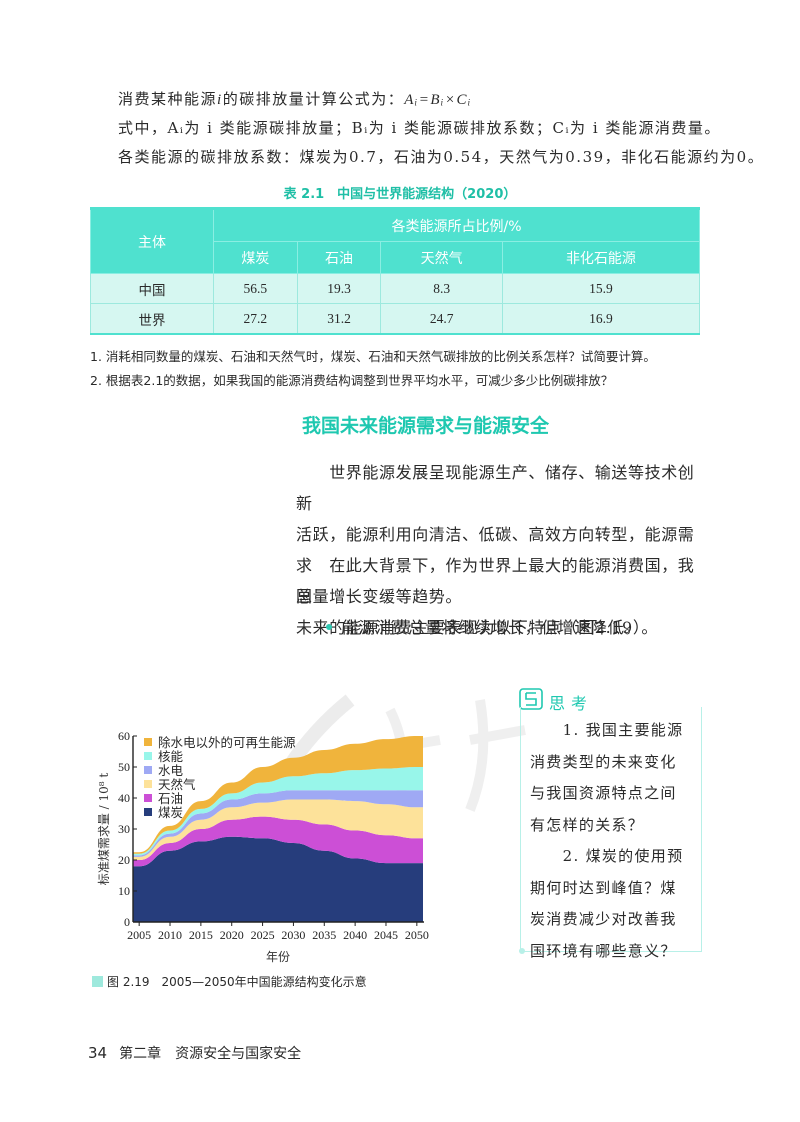 This screenshot has width=800, height=1122. Describe the element at coordinates (171, 812) in the screenshot. I see `legend-label: 煤炭` at that location.